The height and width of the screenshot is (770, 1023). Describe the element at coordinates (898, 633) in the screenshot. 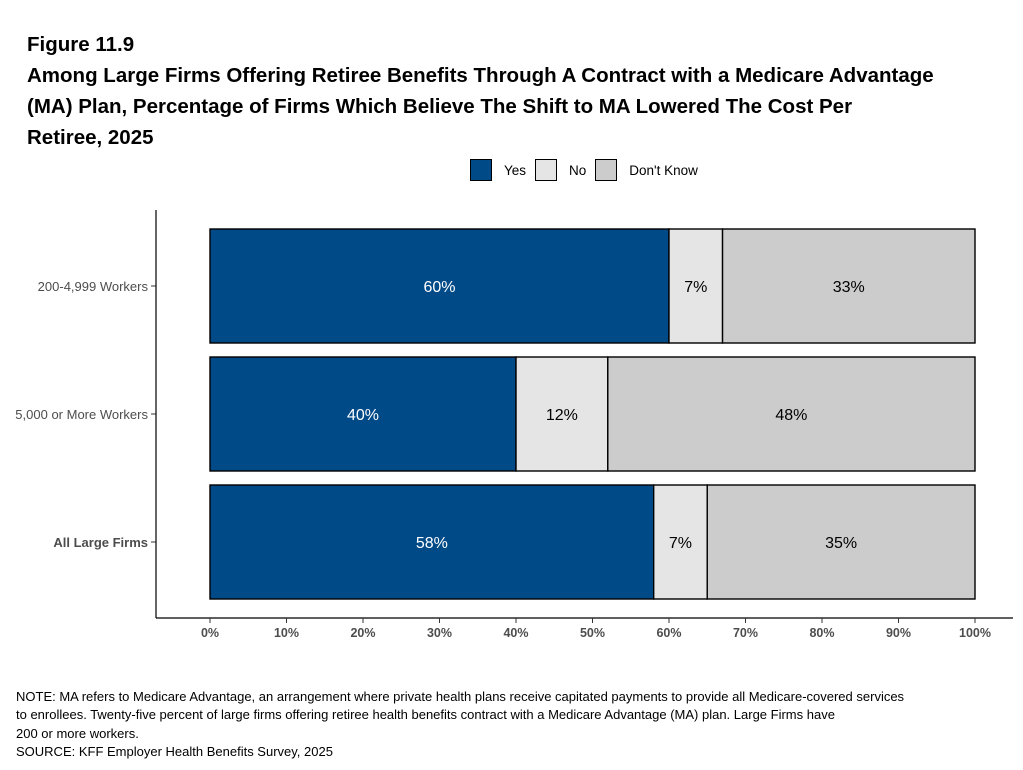

I see `x-tick-label-9: 90%` at that location.